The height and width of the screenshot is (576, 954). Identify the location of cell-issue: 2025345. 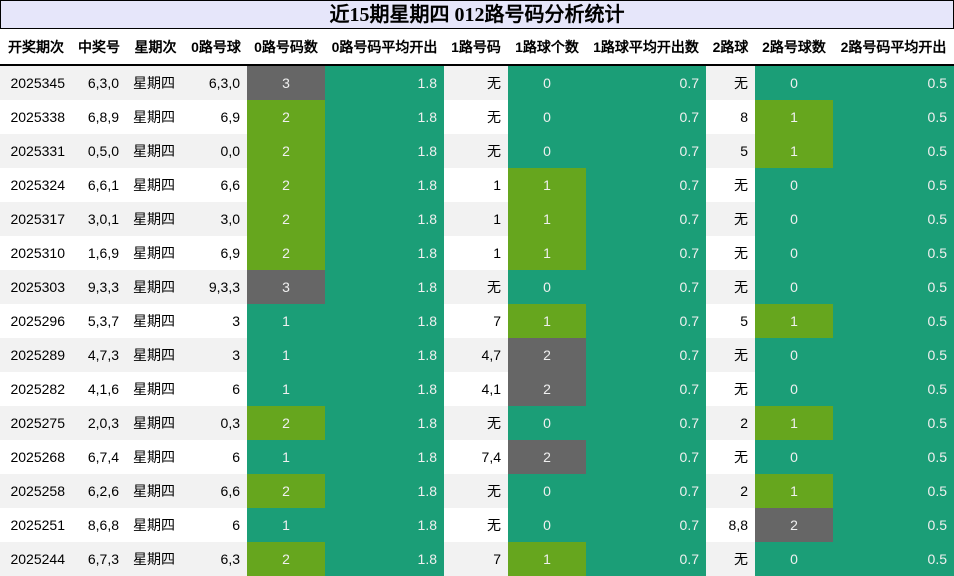
(36, 82).